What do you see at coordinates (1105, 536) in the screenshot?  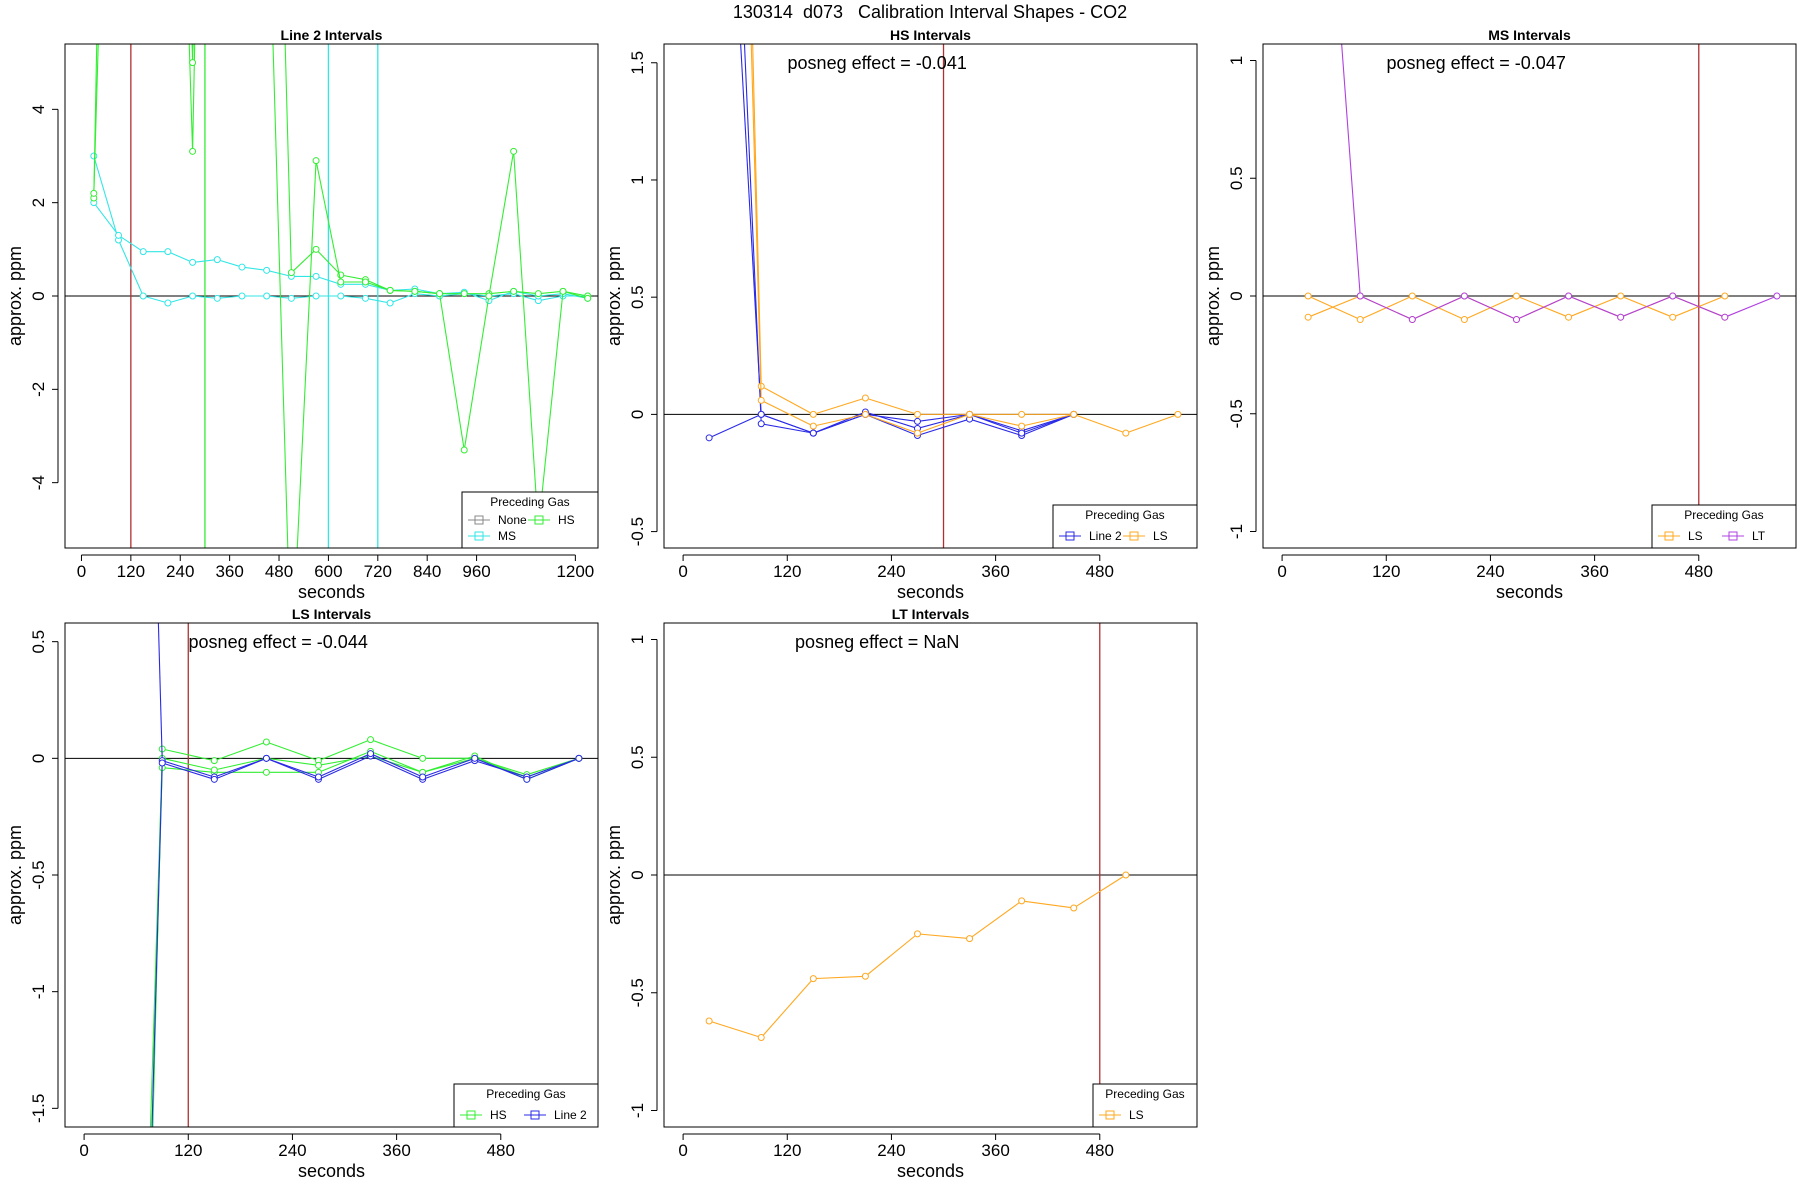 I see `legend-label: Line 2` at bounding box center [1105, 536].